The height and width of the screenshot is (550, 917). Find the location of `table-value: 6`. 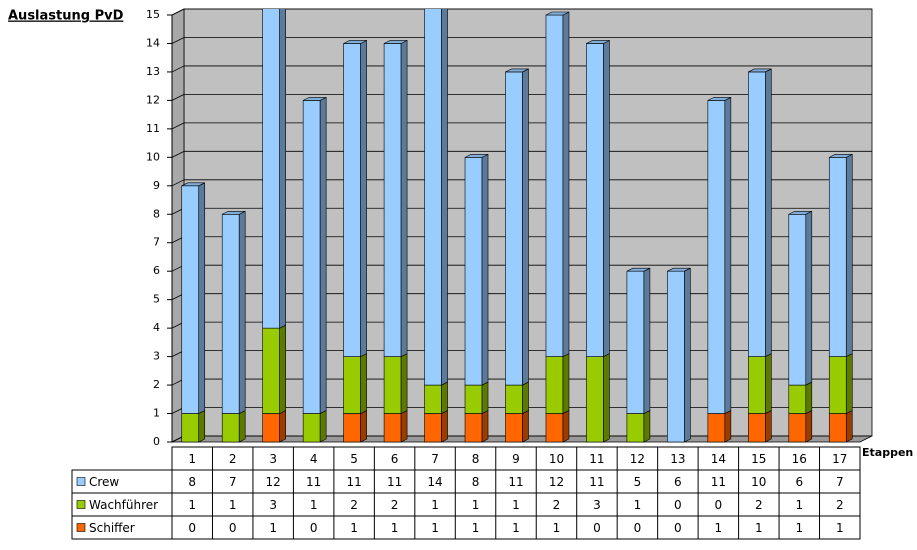

table-value: 6 is located at coordinates (799, 482).